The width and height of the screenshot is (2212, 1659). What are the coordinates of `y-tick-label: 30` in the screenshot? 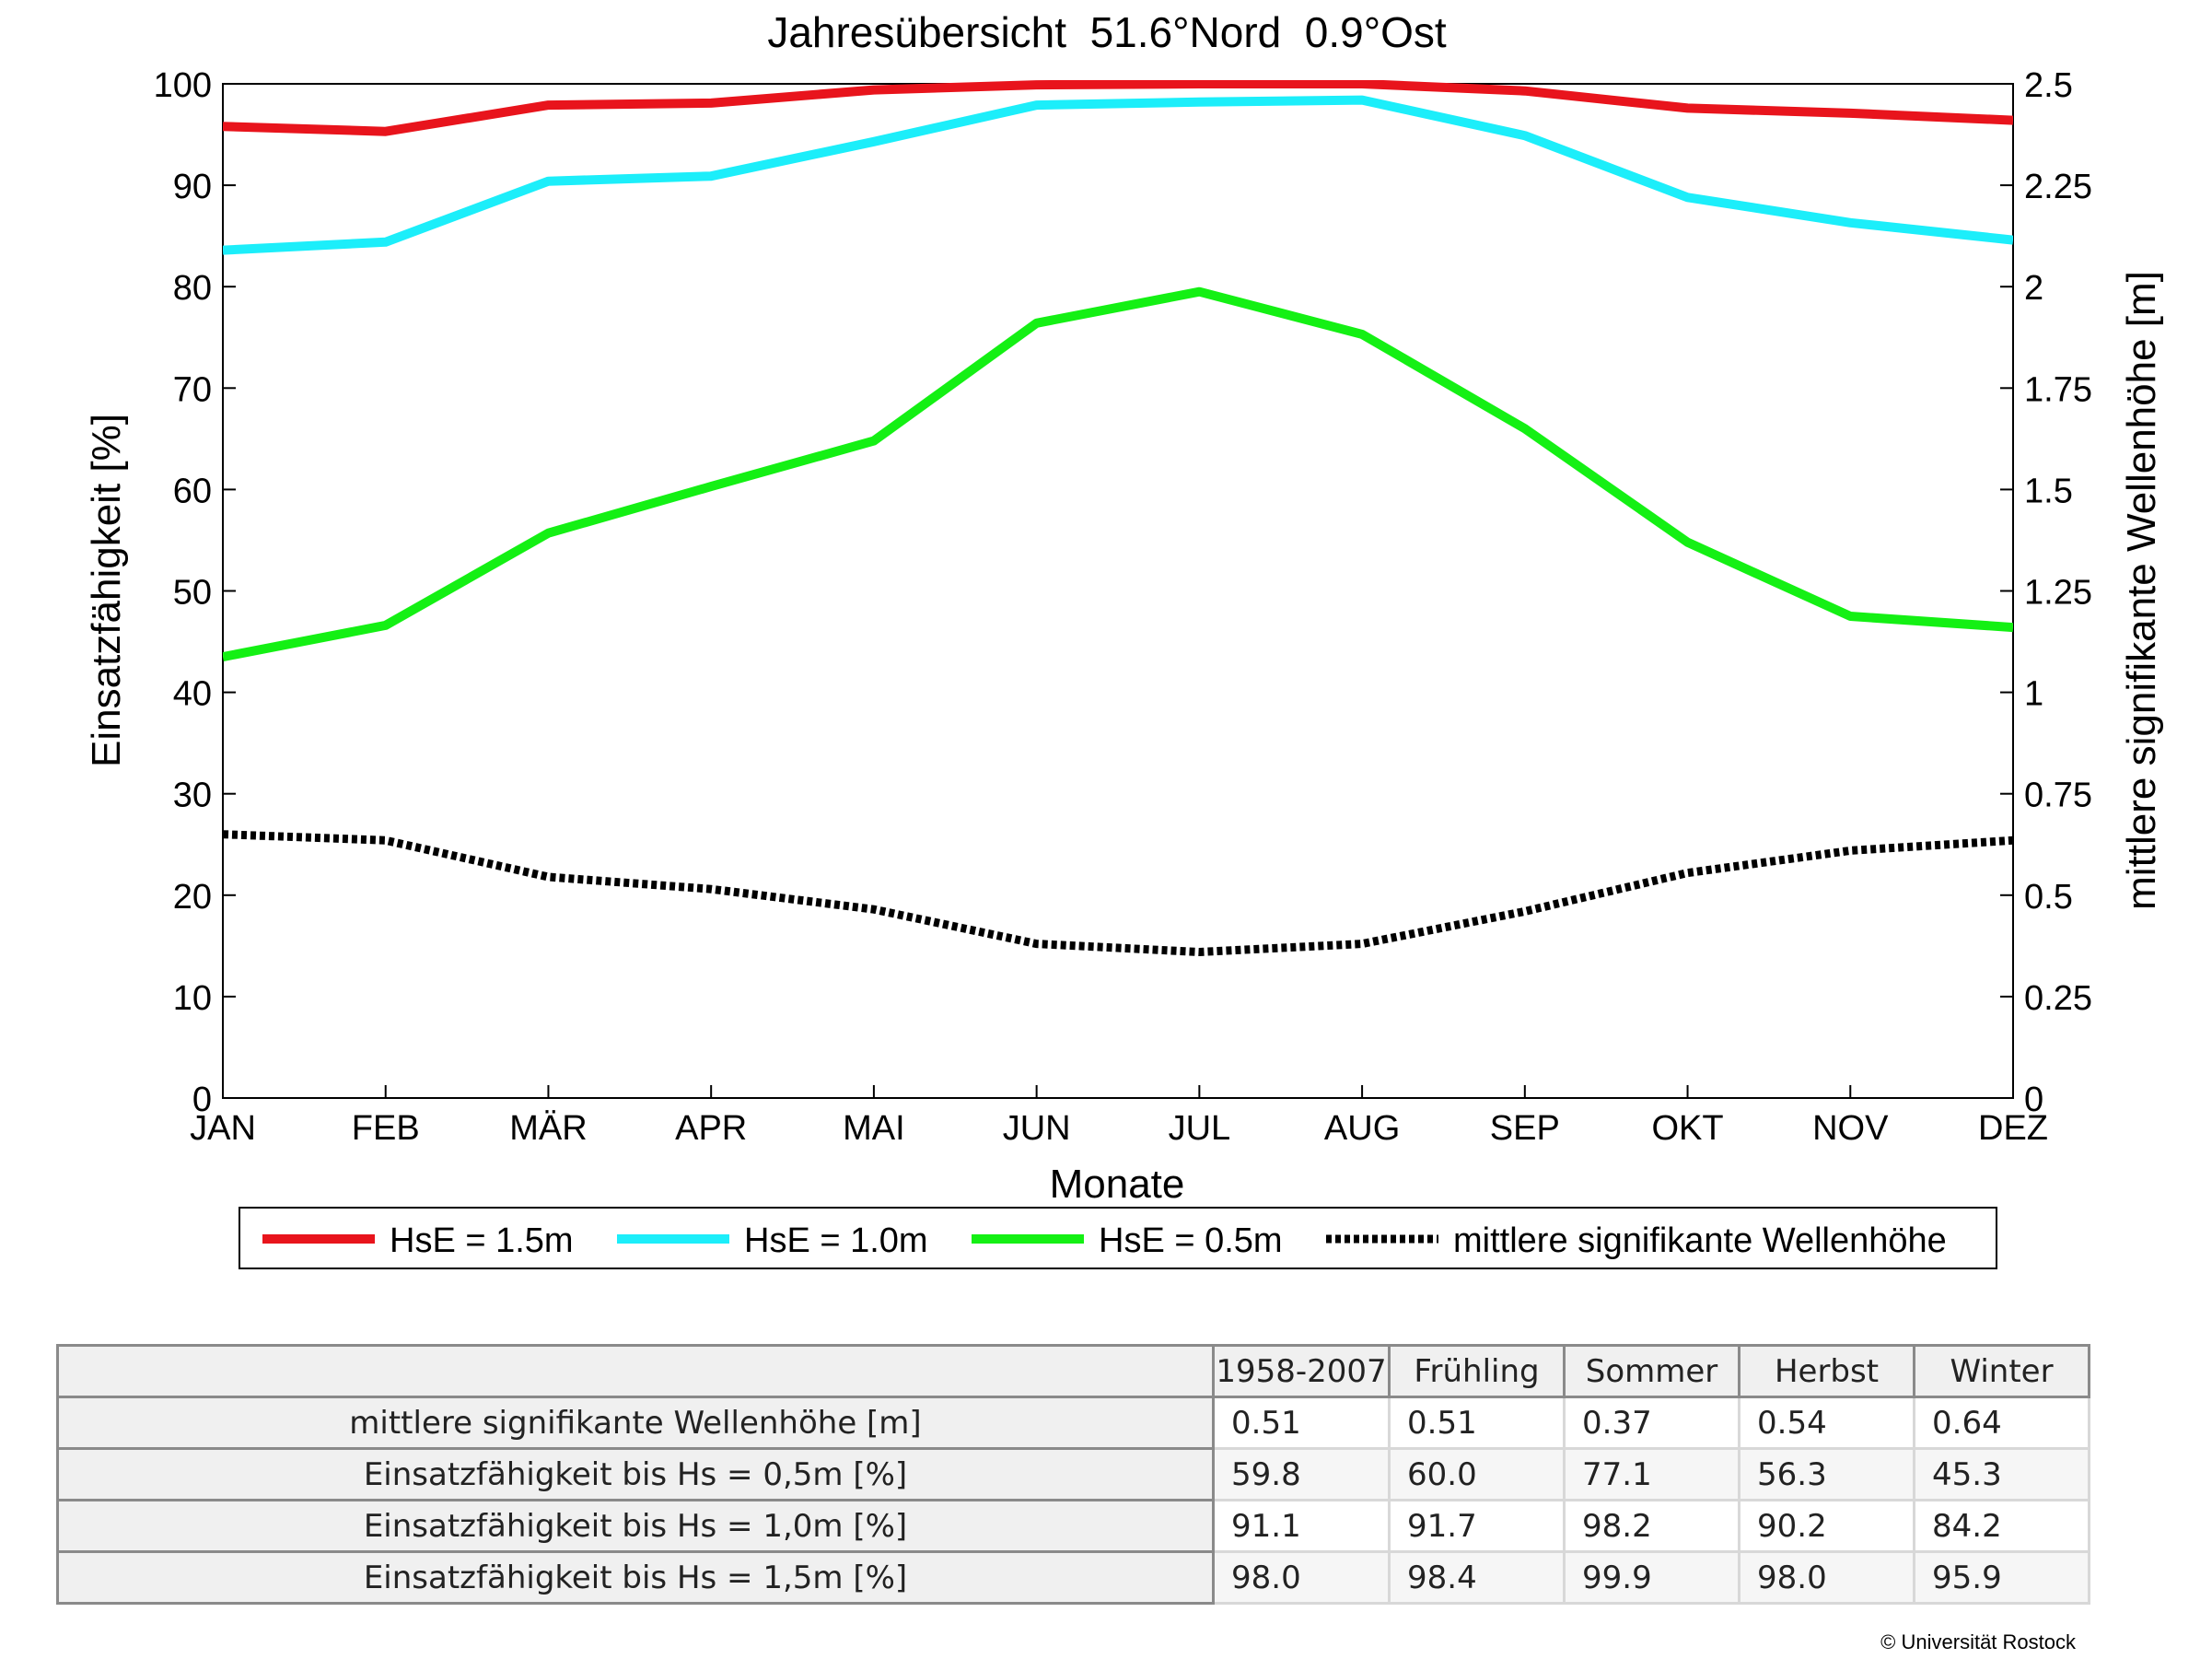 It's located at (193, 796).